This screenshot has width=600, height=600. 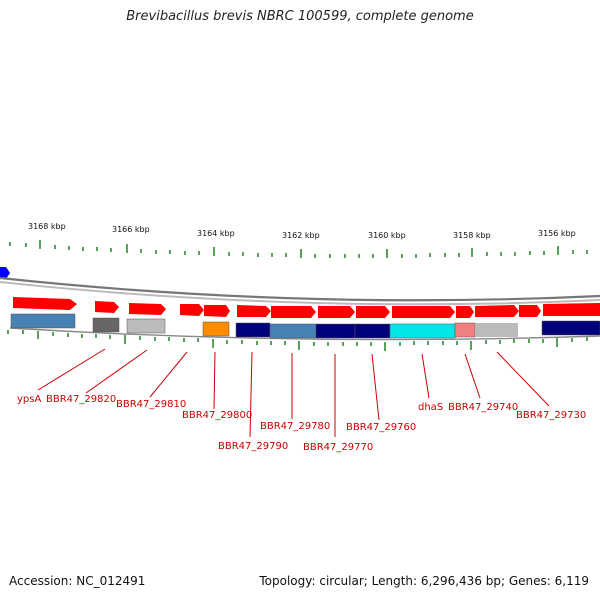 What do you see at coordinates (253, 446) in the screenshot?
I see `gene-label: BBR47_29790` at bounding box center [253, 446].